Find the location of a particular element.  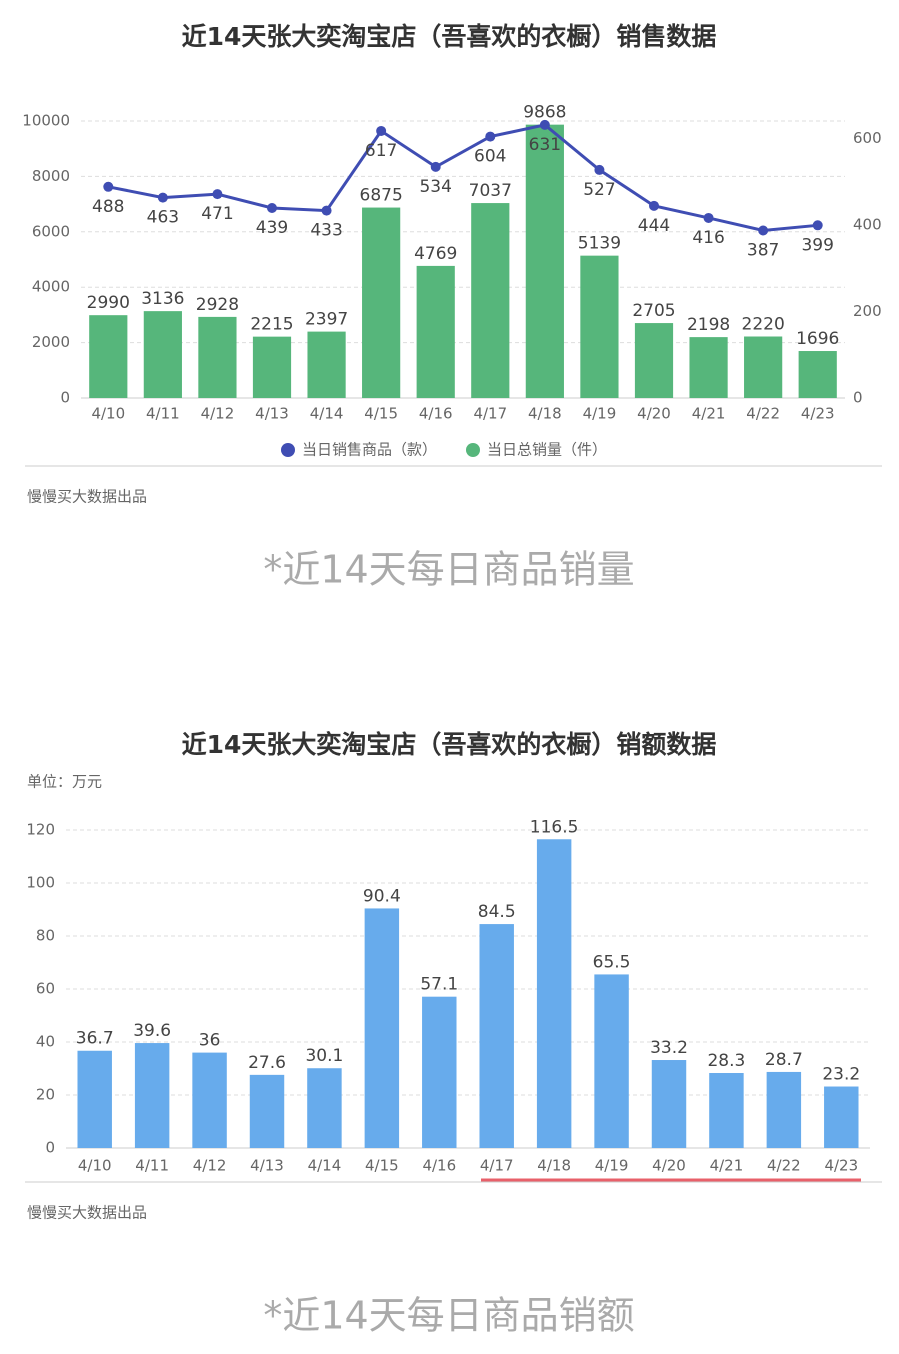

caption: *近14天每日商品销量 is located at coordinates (448, 570).